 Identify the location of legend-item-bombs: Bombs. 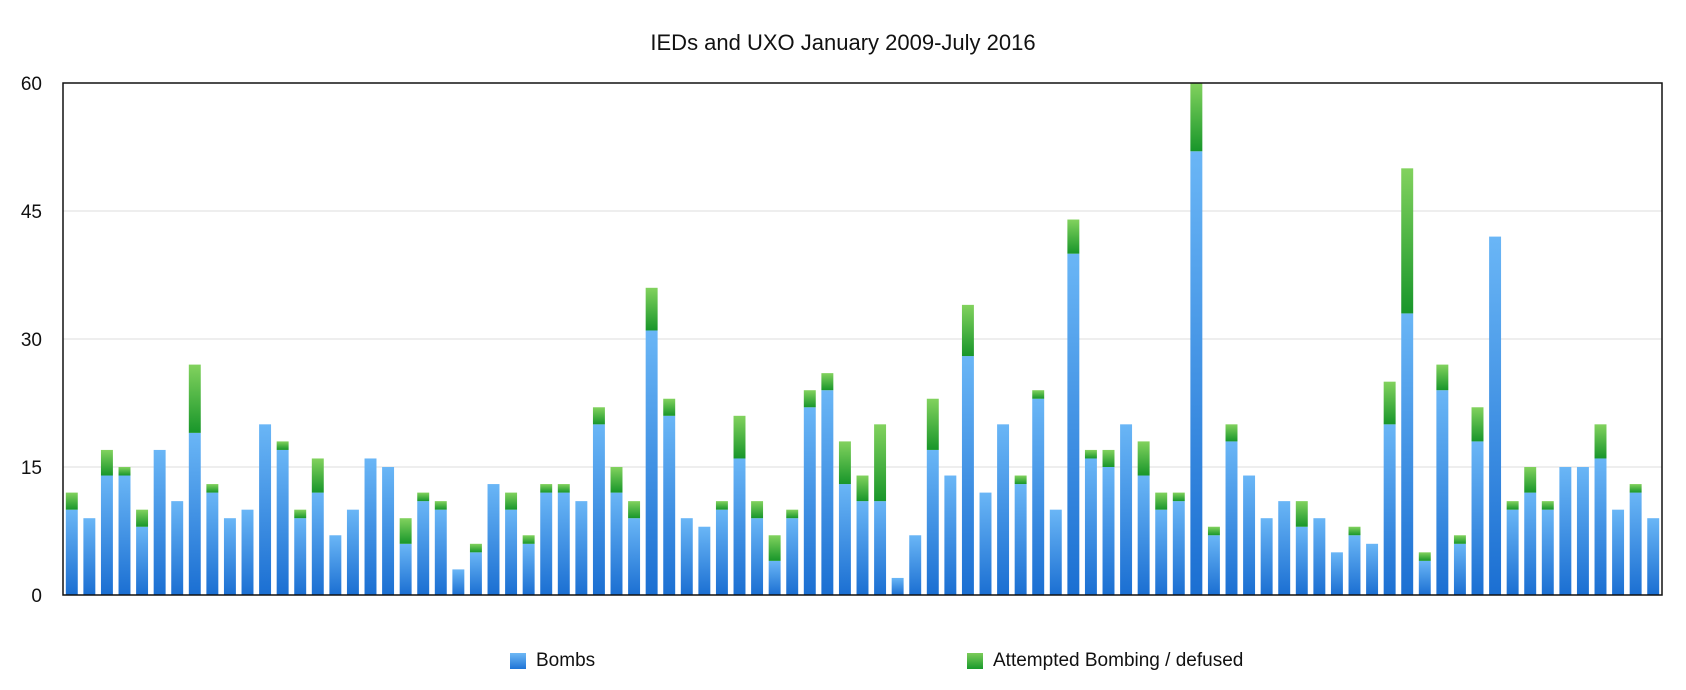
(552, 661).